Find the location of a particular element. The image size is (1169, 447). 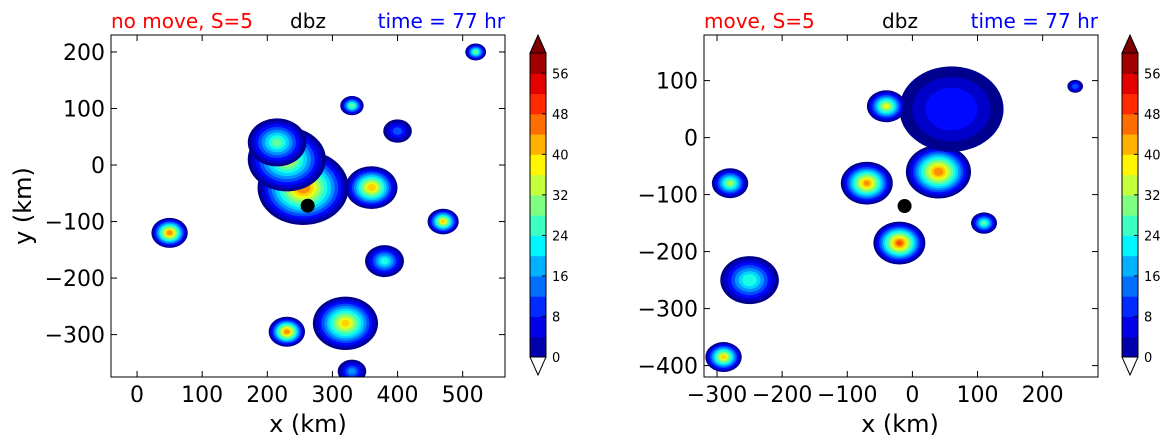

y-tick-label: 200 is located at coordinates (84, 53).